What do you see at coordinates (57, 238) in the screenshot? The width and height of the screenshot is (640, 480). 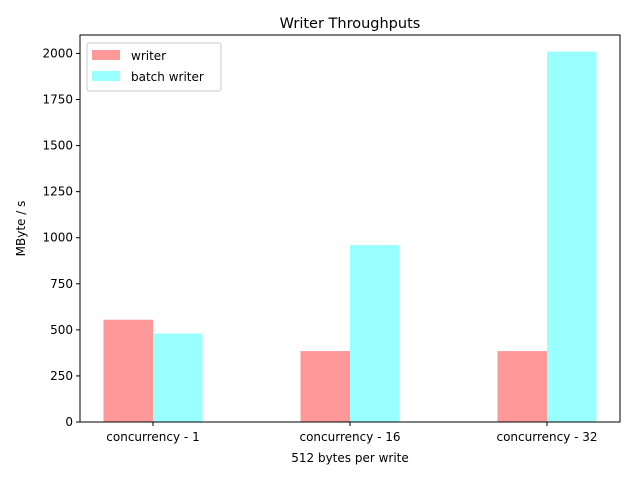 I see `y-tick-label: 1000` at bounding box center [57, 238].